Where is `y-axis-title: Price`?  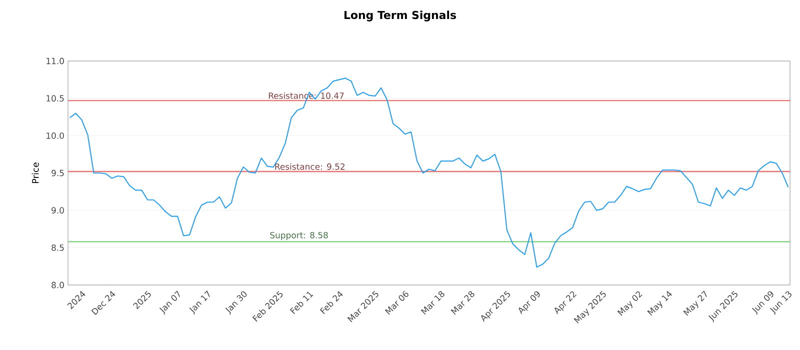
y-axis-title: Price is located at coordinates (35, 173).